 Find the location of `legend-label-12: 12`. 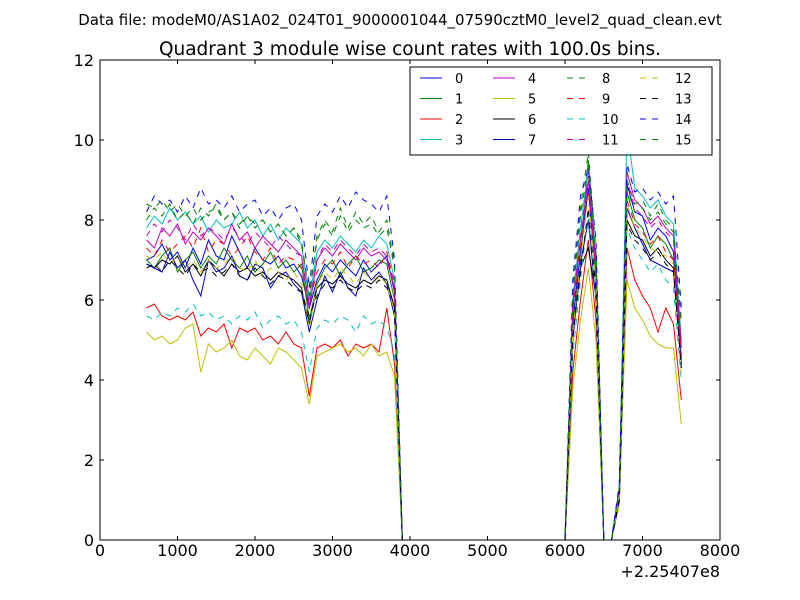

legend-label-12: 12 is located at coordinates (683, 79).